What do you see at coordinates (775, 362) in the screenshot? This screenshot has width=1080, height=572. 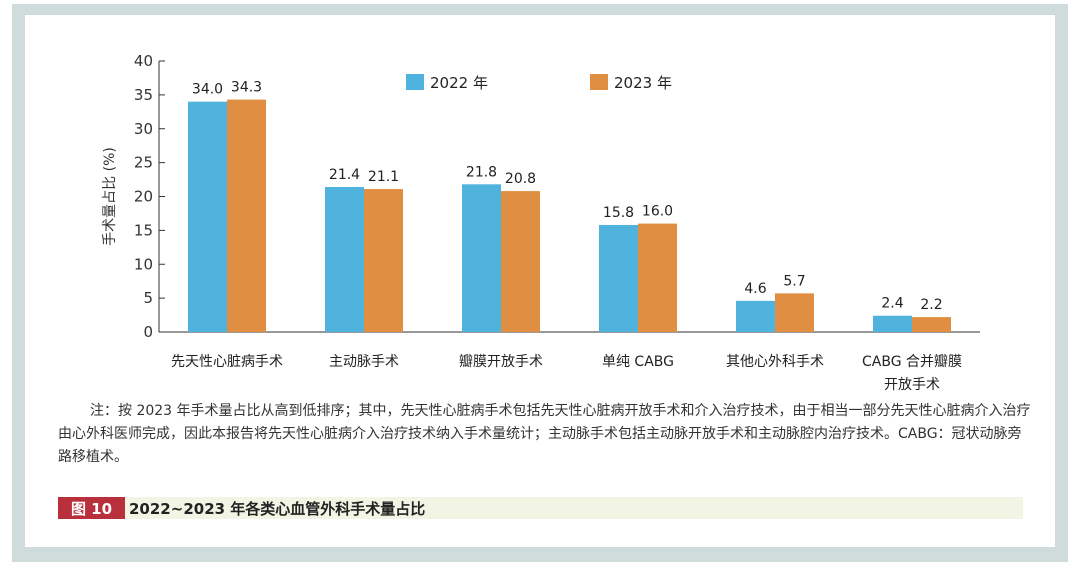 I see `x-tick-label: 其他心外科手术` at bounding box center [775, 362].